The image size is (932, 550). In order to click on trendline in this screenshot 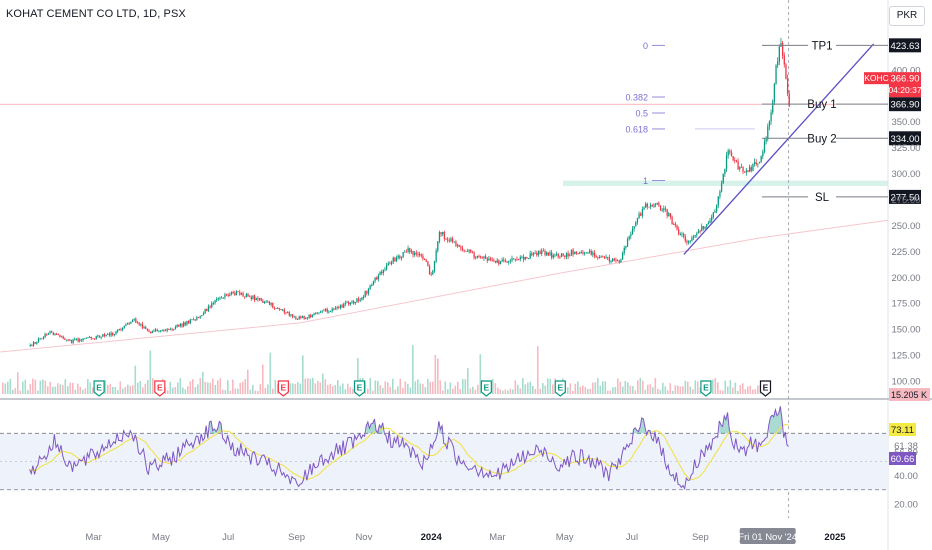, I will do `click(779, 149)`.